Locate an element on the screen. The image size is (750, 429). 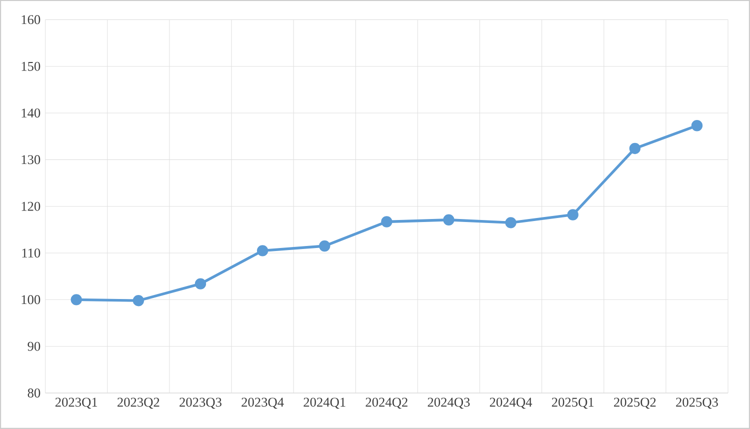
x-tick-label: 2024Q4 is located at coordinates (511, 403).